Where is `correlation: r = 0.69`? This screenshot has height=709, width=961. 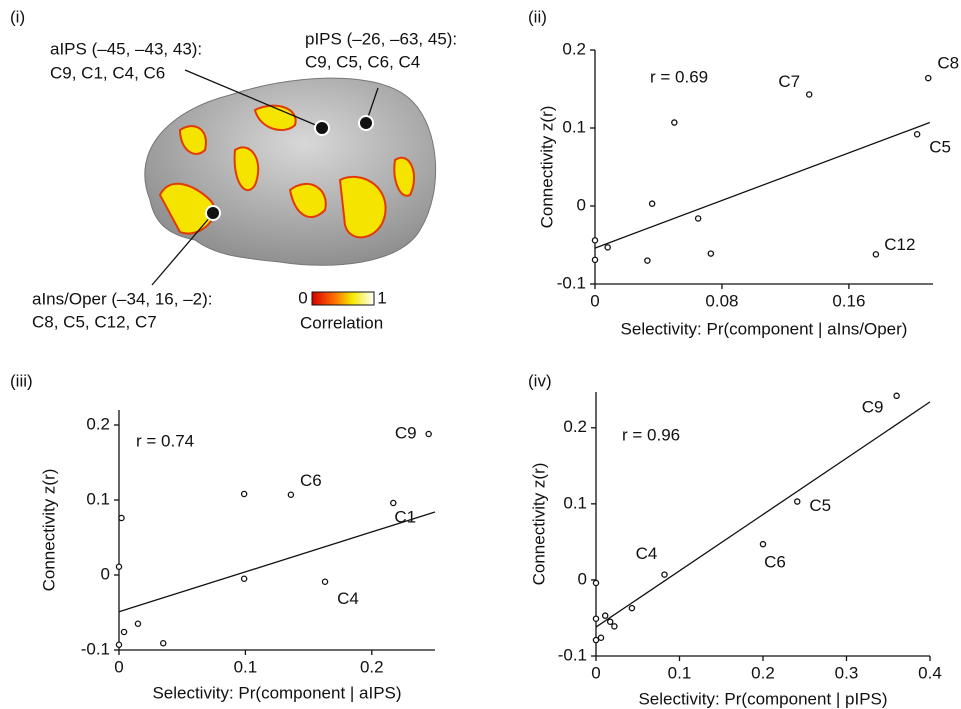
correlation: r = 0.69 is located at coordinates (679, 76).